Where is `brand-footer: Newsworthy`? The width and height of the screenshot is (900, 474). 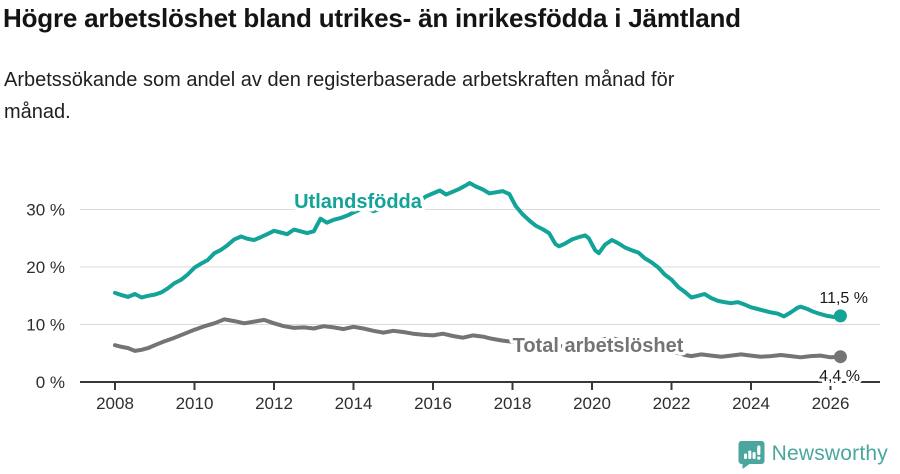 brand-footer: Newsworthy is located at coordinates (813, 454).